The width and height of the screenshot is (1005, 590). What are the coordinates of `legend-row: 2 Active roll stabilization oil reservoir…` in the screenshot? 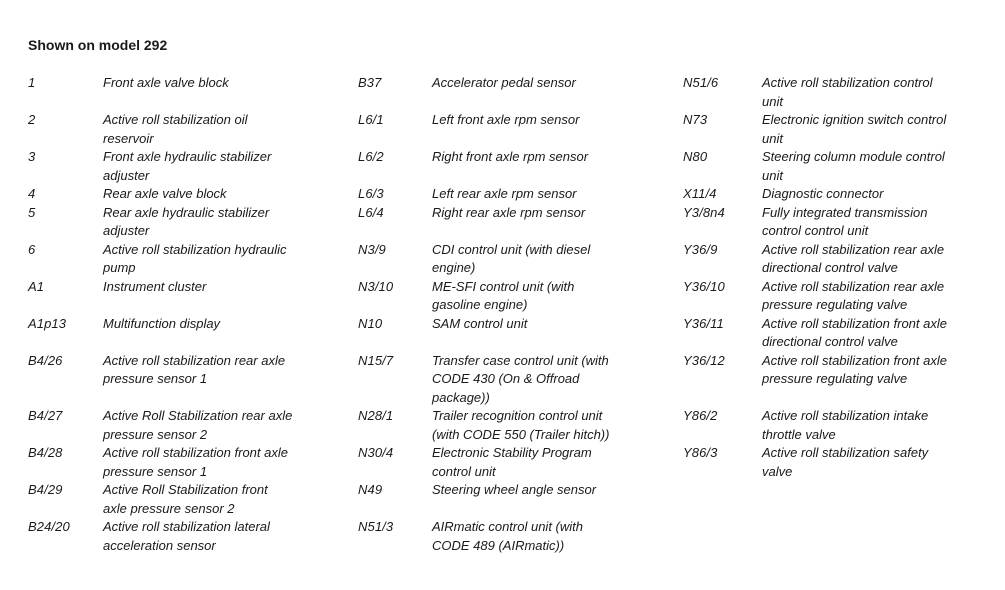 It's located at (516, 129).